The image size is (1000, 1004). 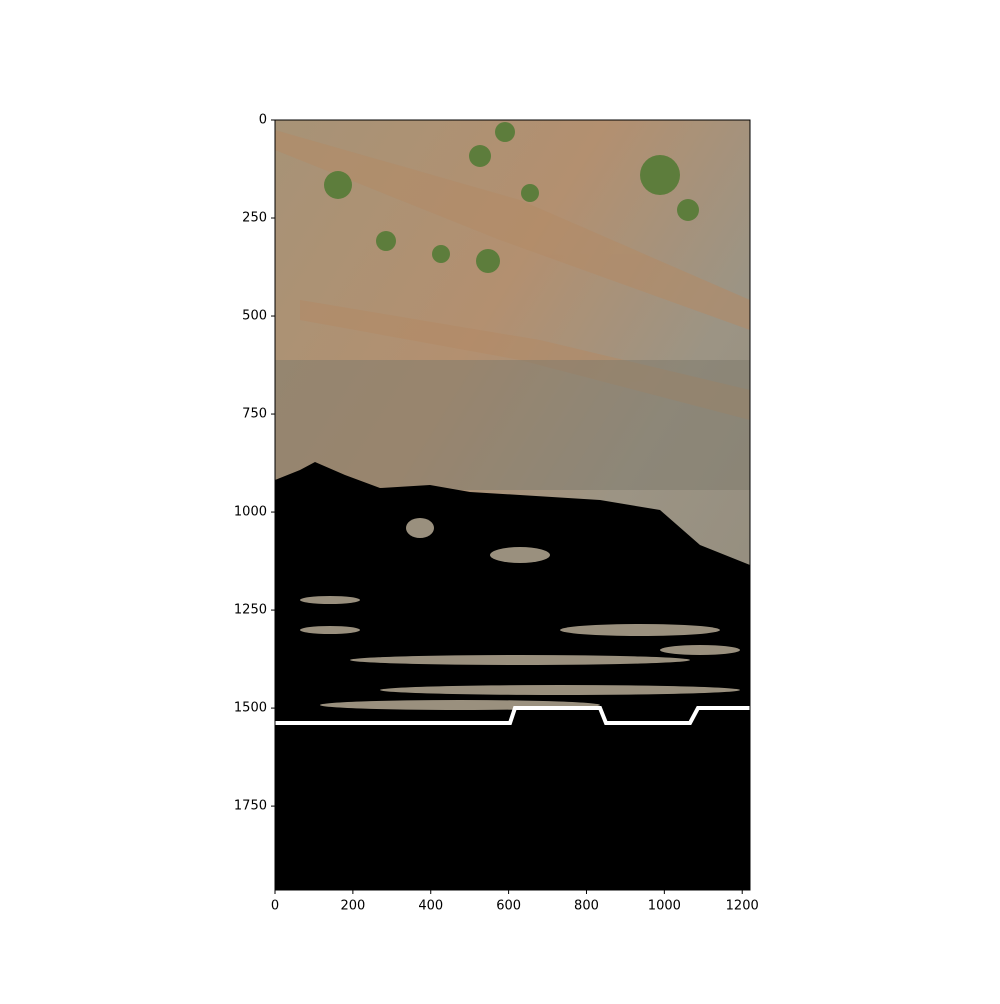 What do you see at coordinates (254, 316) in the screenshot?
I see `y-tick-label: 500` at bounding box center [254, 316].